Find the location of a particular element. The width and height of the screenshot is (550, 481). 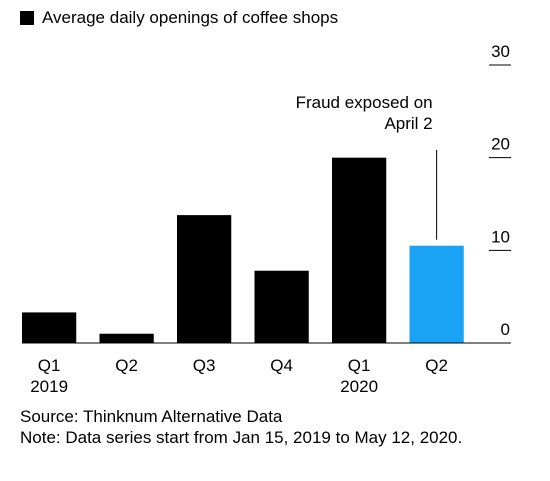

chart-legend: Average daily openings of coffee shops is located at coordinates (179, 18).